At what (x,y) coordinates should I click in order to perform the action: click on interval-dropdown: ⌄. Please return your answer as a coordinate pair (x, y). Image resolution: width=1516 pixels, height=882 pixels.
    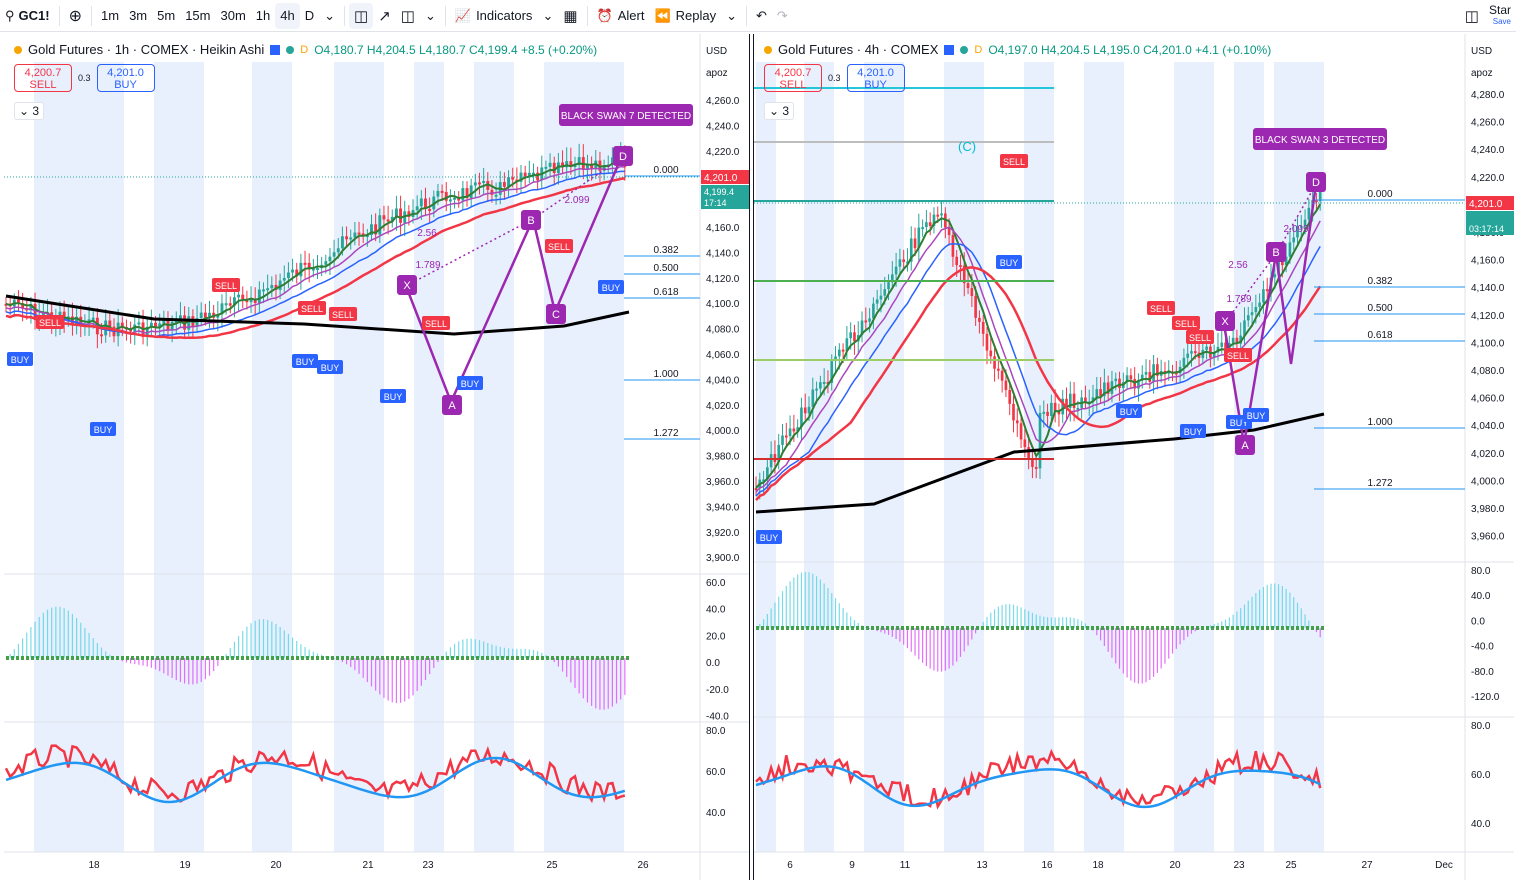
    Looking at the image, I should click on (329, 16).